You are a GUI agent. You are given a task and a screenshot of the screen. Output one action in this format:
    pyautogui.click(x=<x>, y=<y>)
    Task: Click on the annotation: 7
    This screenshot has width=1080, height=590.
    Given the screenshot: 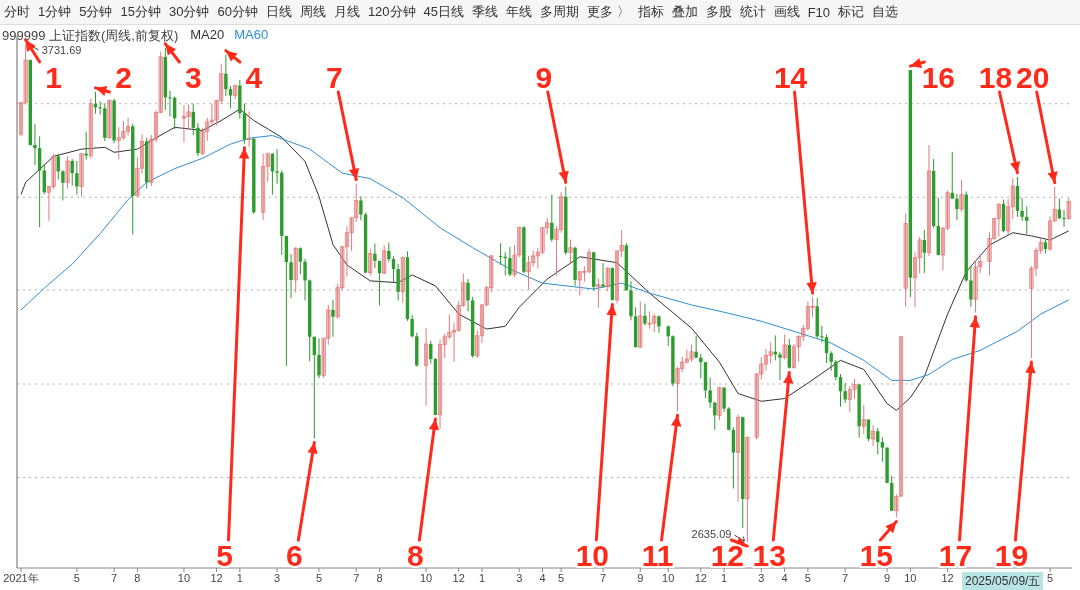 What is the action you would take?
    pyautogui.click(x=334, y=77)
    